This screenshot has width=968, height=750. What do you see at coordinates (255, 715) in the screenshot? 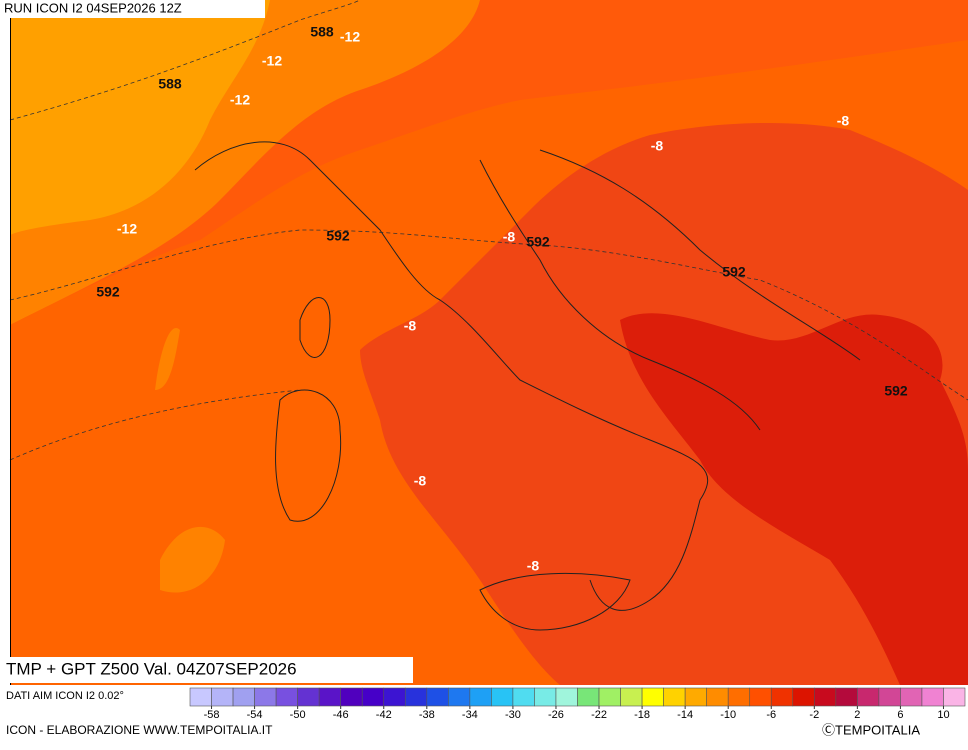
I see `colorbar-tick-label: -54` at bounding box center [255, 715].